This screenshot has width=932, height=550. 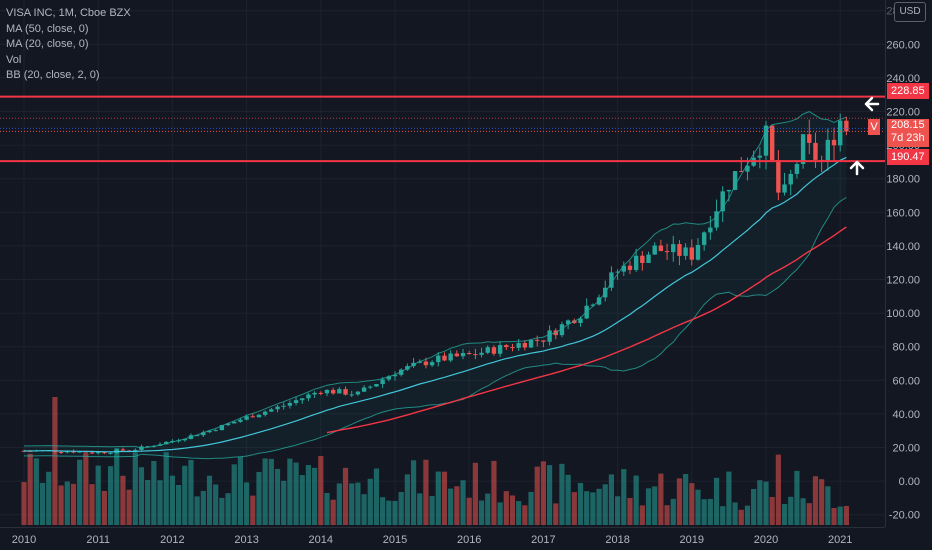 I want to click on price-tick-label: 140.00, so click(x=903, y=247).